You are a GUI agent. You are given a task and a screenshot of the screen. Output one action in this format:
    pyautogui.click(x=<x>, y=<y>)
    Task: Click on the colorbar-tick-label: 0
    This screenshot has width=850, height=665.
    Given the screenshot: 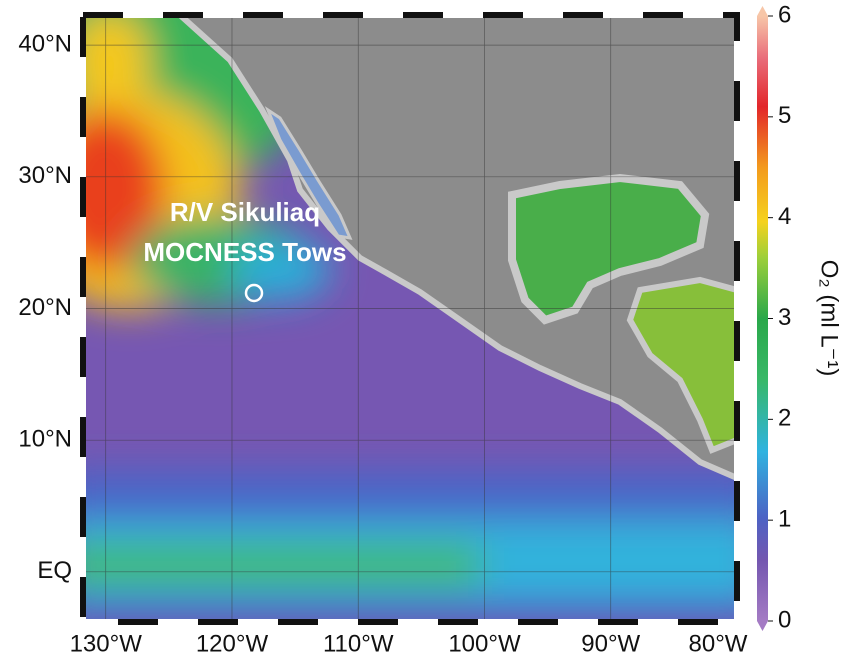 What is the action you would take?
    pyautogui.click(x=784, y=619)
    